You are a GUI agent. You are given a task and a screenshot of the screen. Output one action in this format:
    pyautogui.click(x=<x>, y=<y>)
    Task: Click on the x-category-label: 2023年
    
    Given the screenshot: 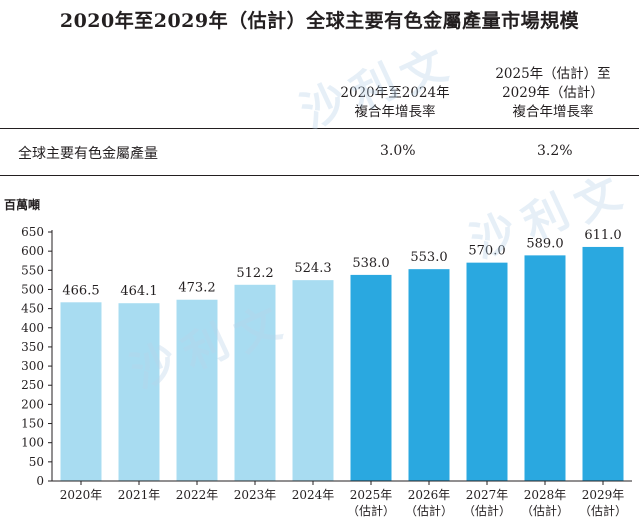 What is the action you would take?
    pyautogui.click(x=255, y=495)
    